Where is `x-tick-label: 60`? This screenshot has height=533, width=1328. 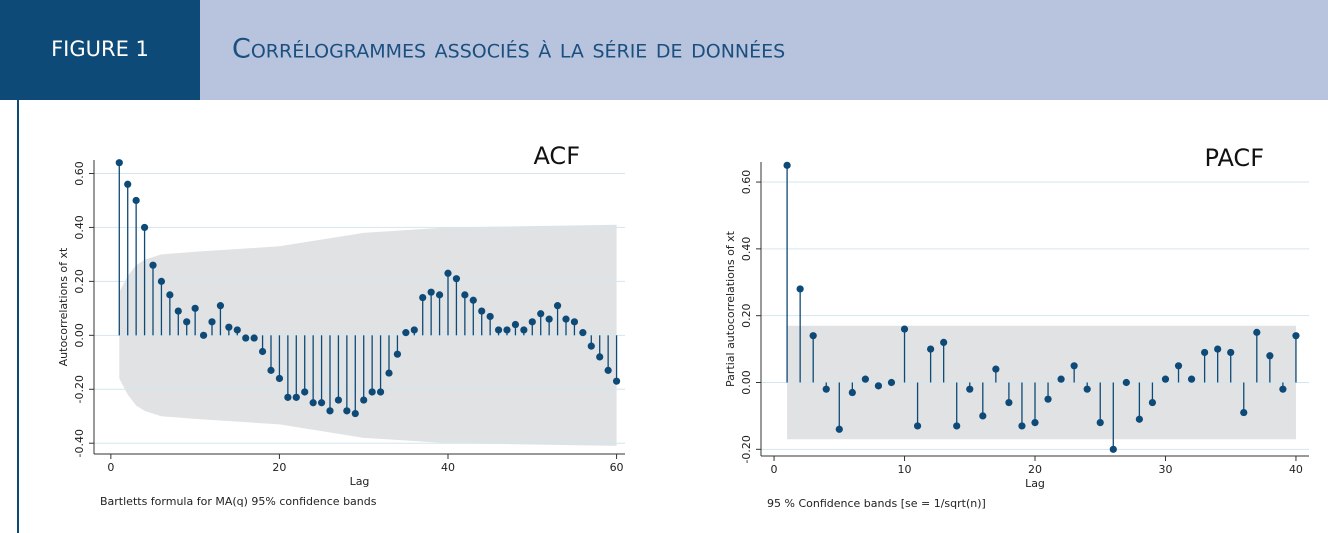 x-tick-label: 60 is located at coordinates (617, 467).